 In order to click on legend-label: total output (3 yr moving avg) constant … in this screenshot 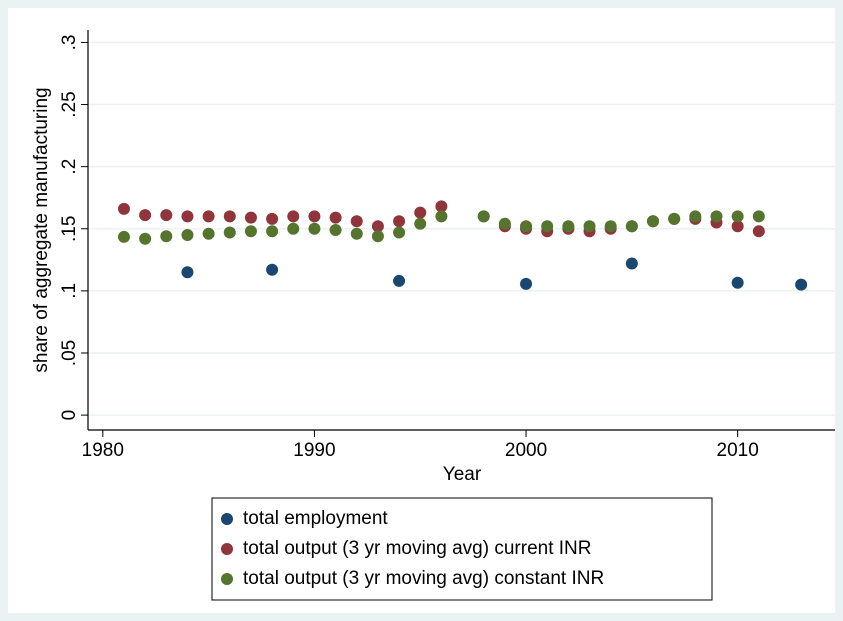, I will do `click(423, 578)`.